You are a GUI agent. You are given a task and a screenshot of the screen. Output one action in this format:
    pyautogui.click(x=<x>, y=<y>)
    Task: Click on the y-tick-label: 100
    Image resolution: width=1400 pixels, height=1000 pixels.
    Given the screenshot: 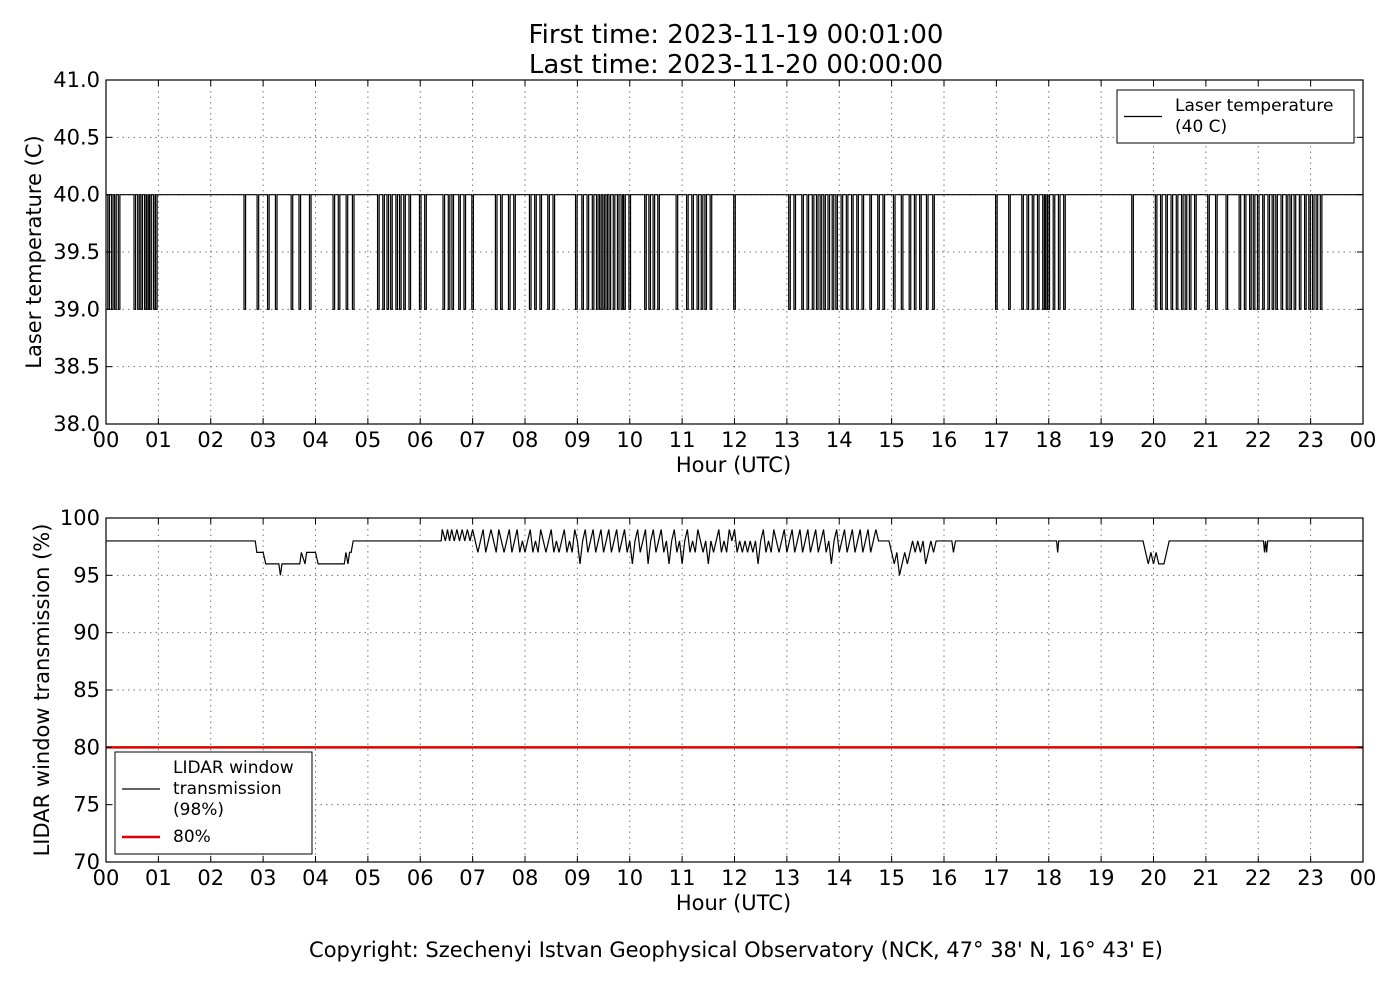 What is the action you would take?
    pyautogui.click(x=80, y=518)
    